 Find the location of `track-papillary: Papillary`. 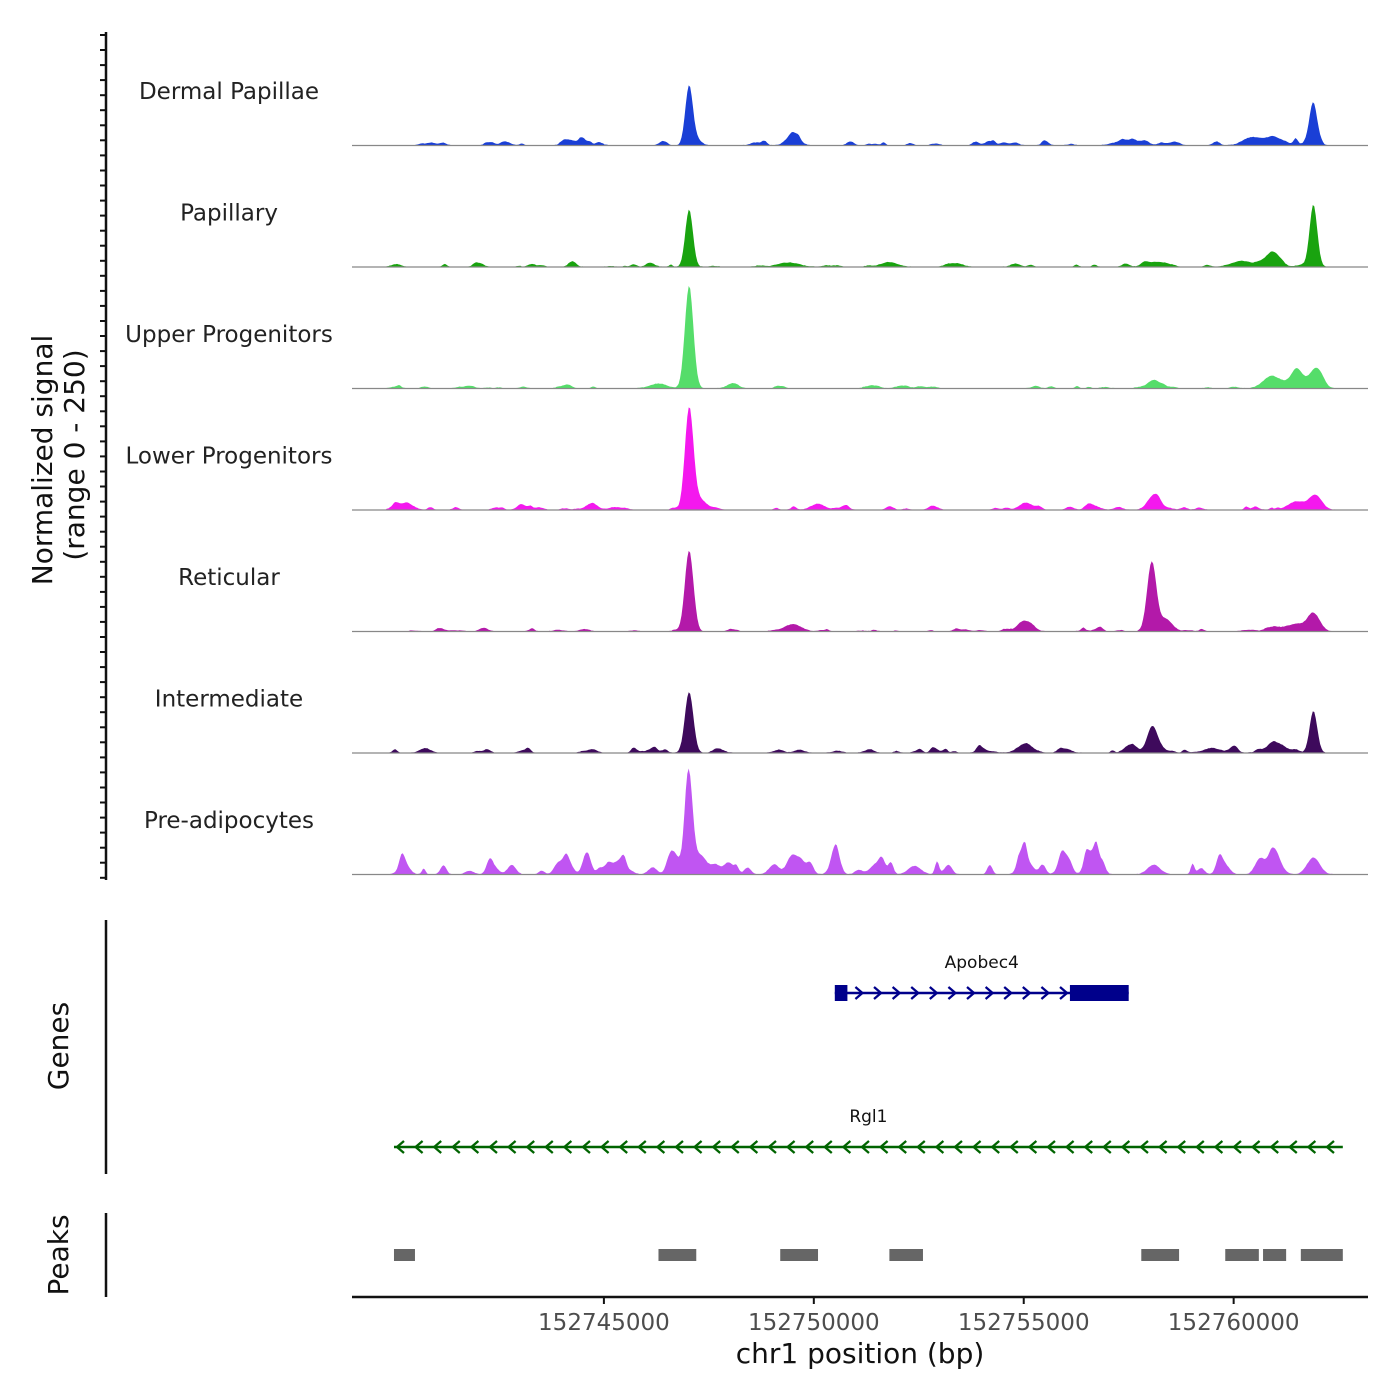

track-papillary: Papillary is located at coordinates (774, 234).